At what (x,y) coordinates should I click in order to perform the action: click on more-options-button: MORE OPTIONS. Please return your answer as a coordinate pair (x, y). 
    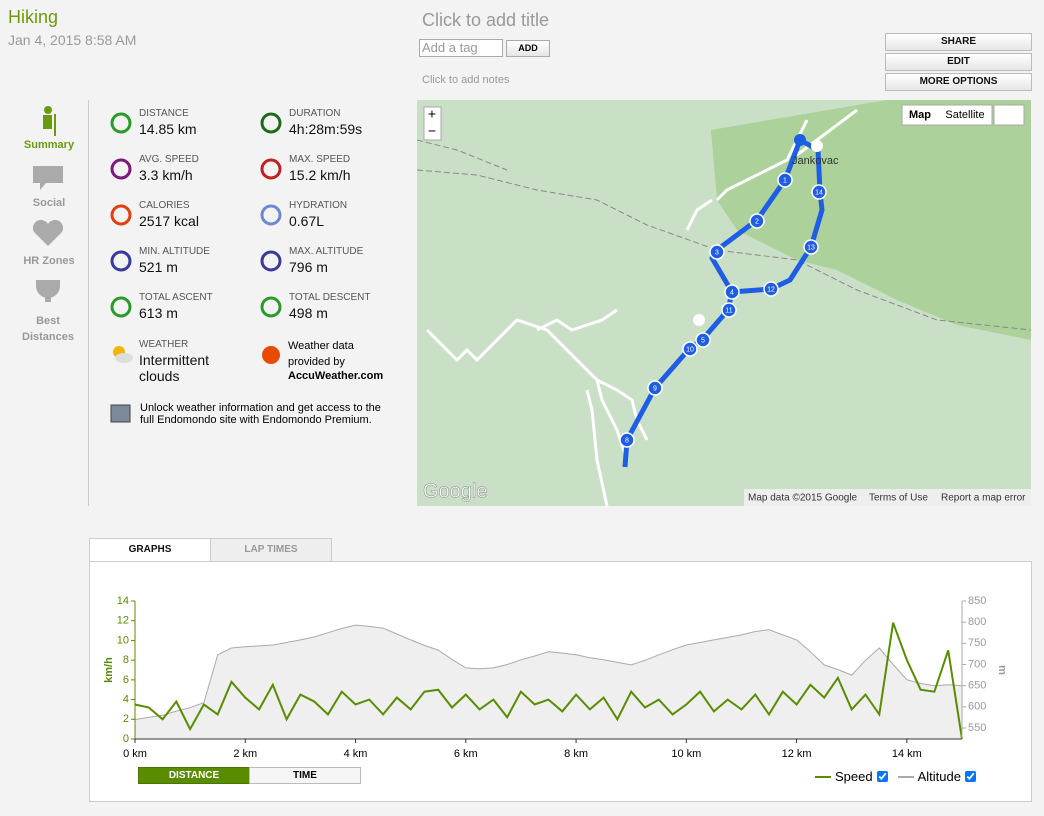
    Looking at the image, I should click on (958, 82).